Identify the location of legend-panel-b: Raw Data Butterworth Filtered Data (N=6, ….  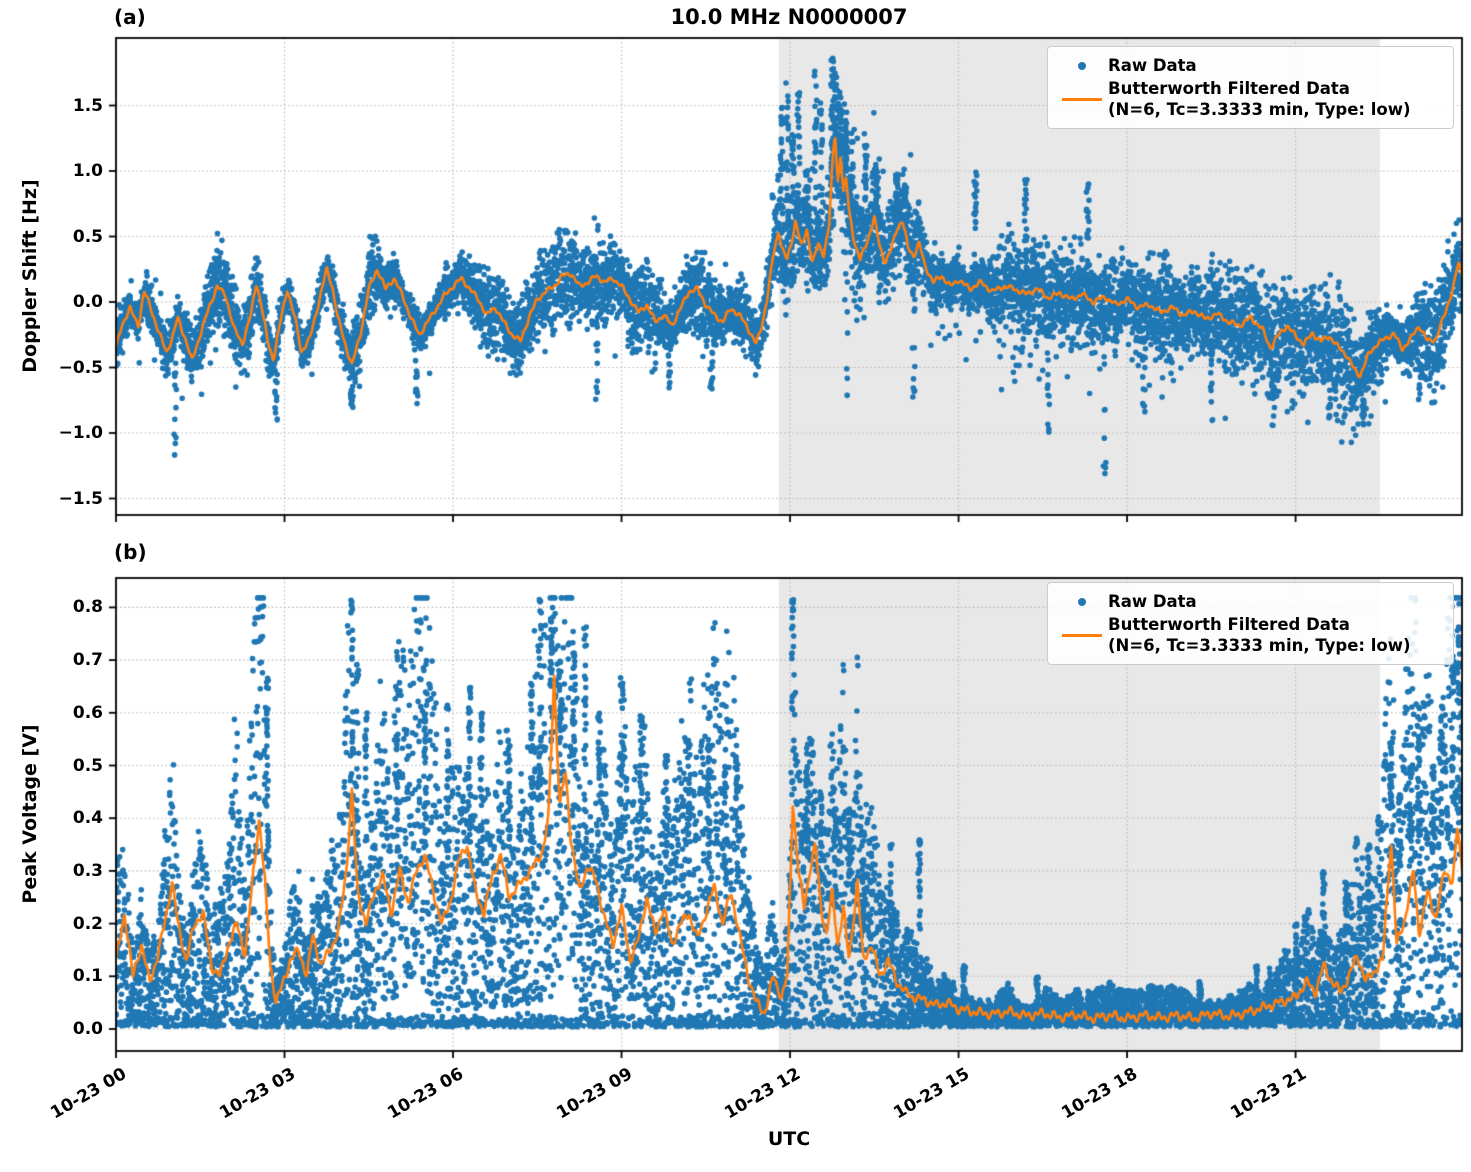
(1250, 623).